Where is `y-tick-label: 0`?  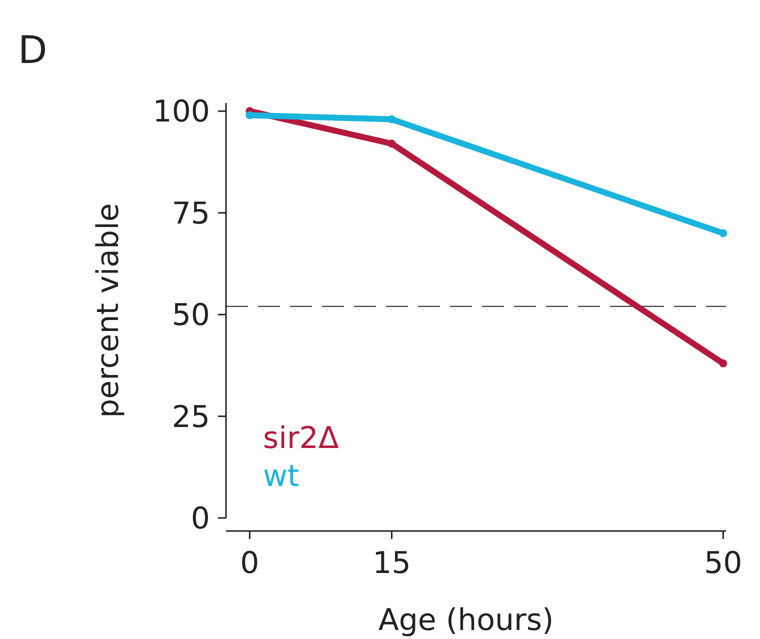
y-tick-label: 0 is located at coordinates (200, 519).